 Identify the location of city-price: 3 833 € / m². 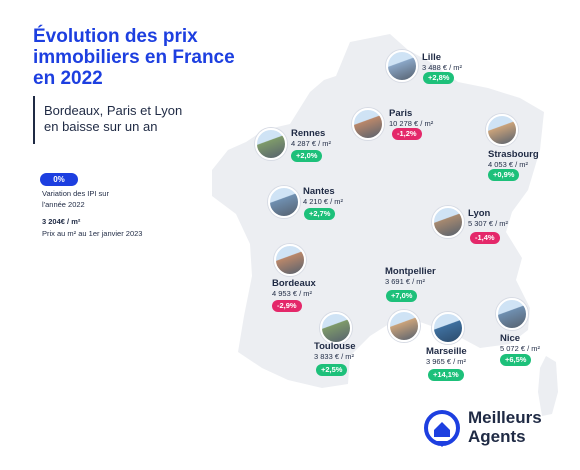
(334, 356).